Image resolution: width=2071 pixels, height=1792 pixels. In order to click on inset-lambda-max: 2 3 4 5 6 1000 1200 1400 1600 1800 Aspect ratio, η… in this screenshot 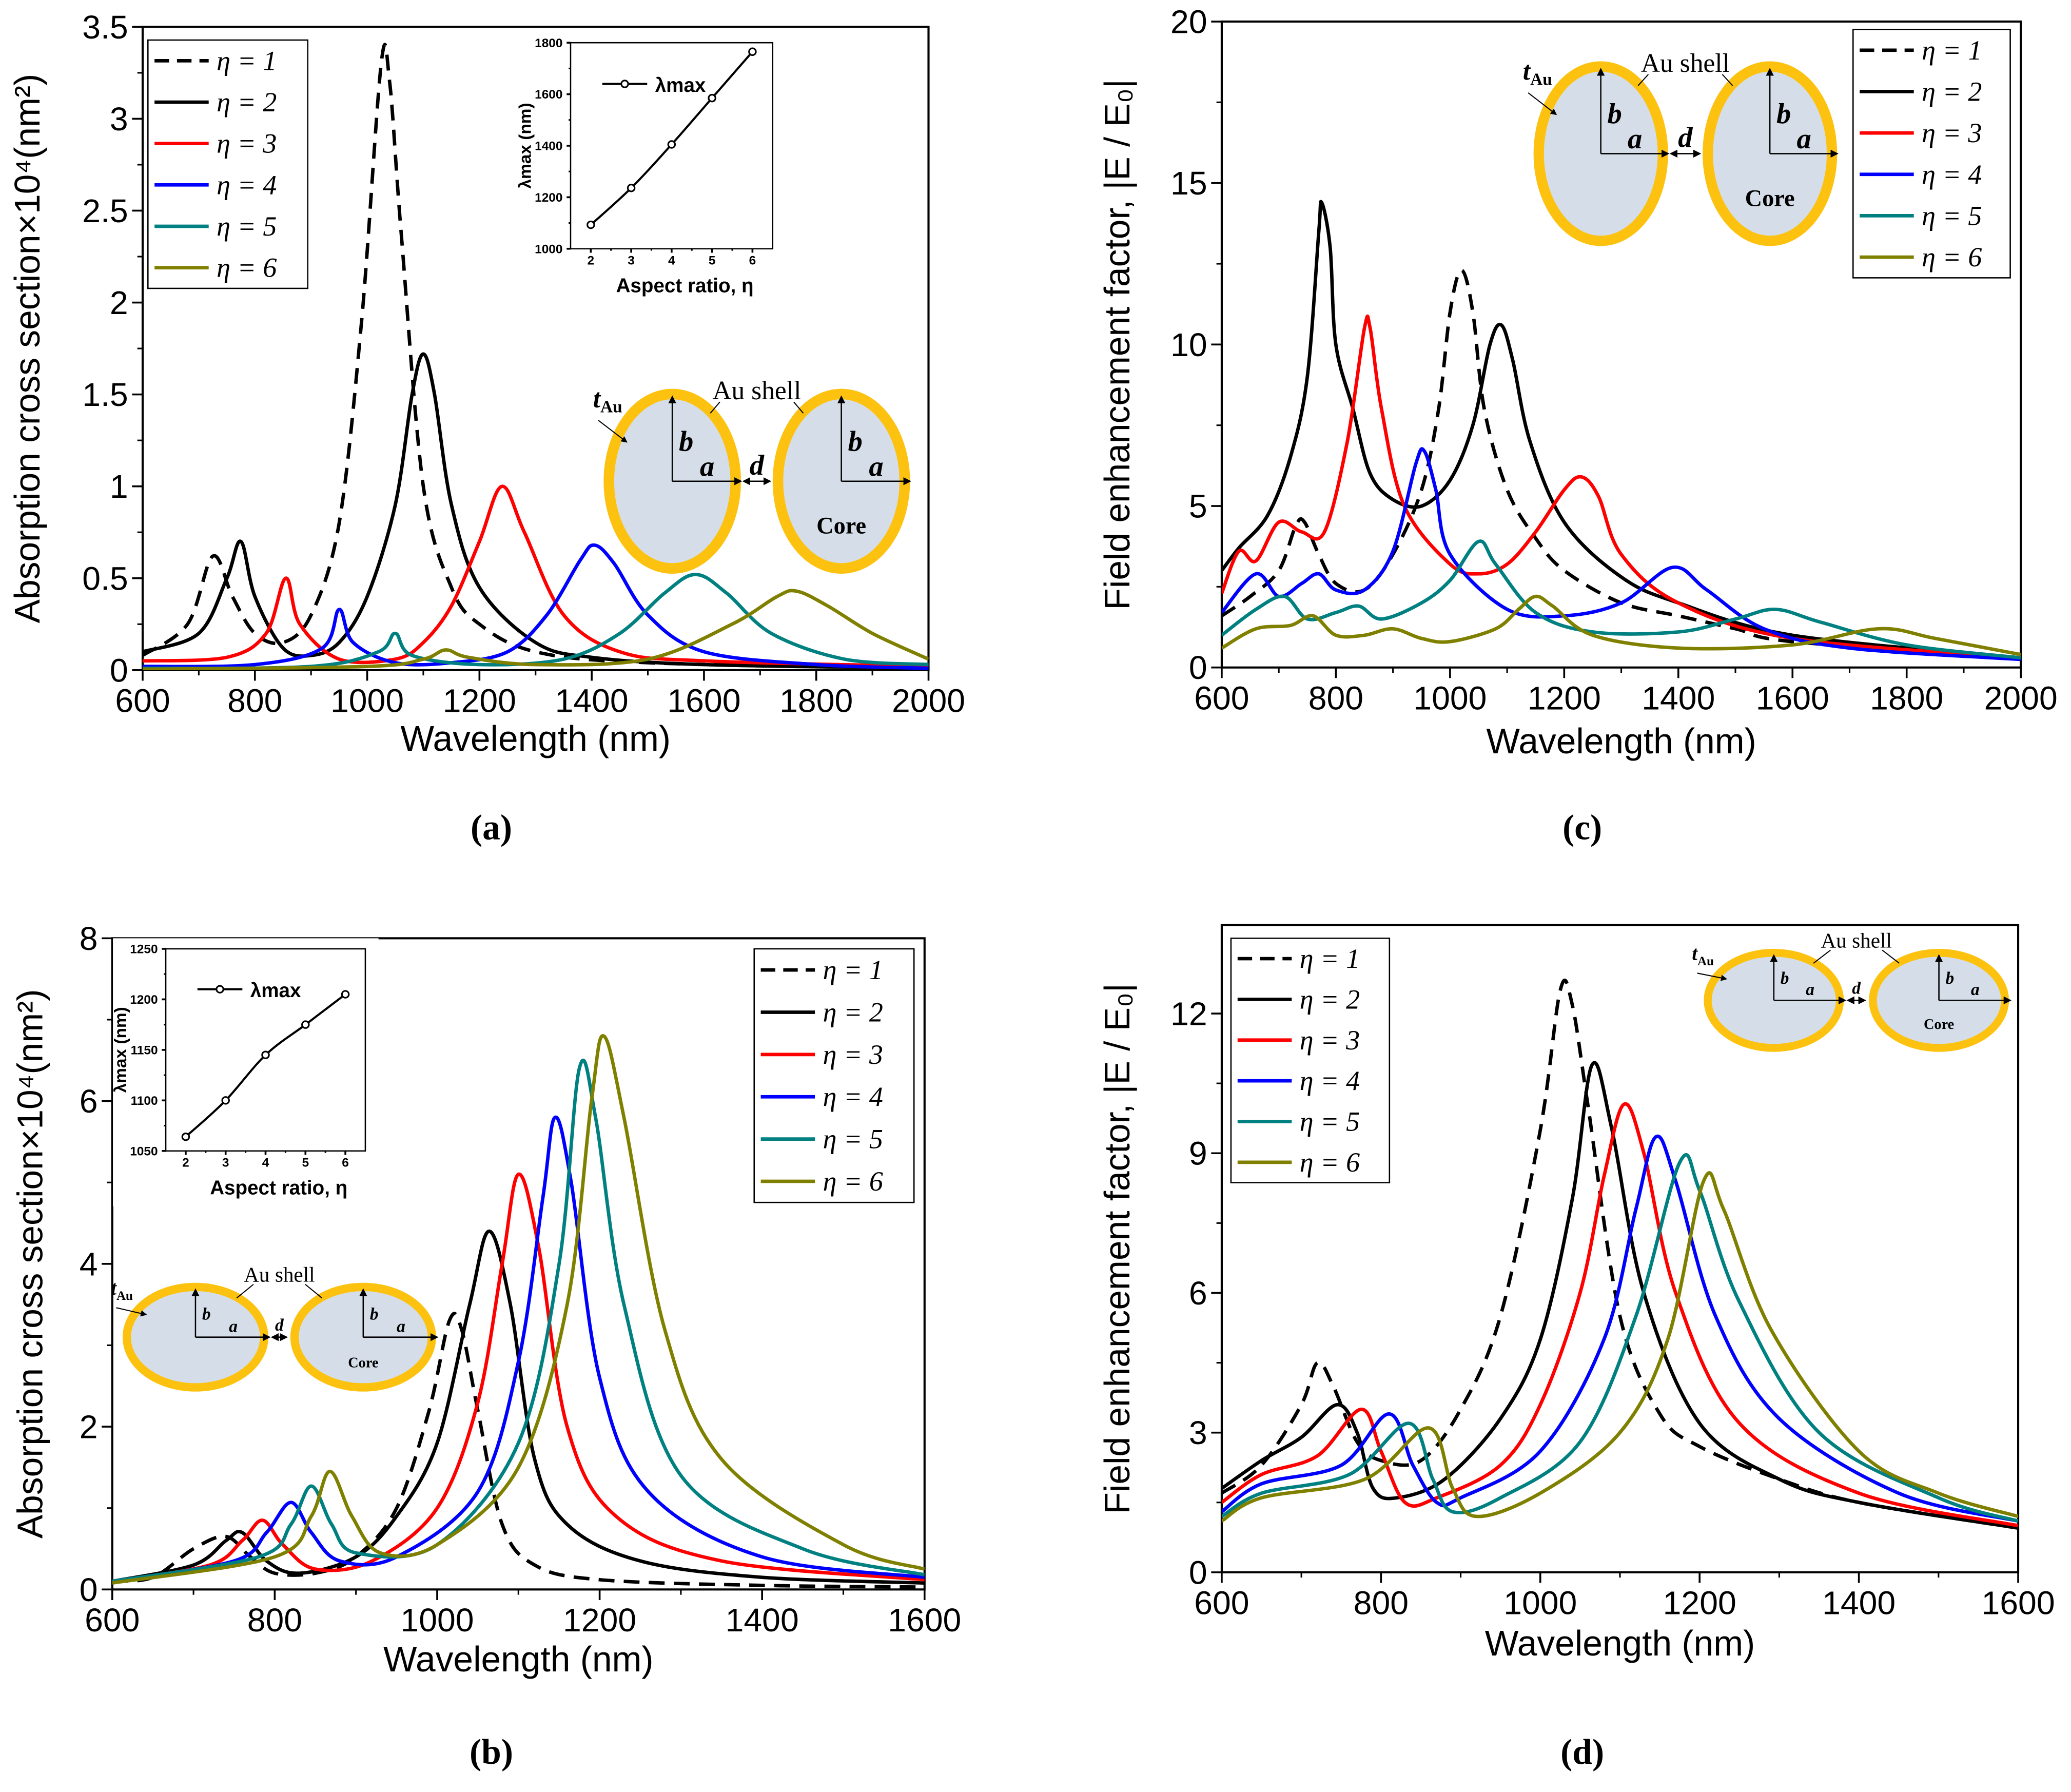, I will do `click(651, 168)`.